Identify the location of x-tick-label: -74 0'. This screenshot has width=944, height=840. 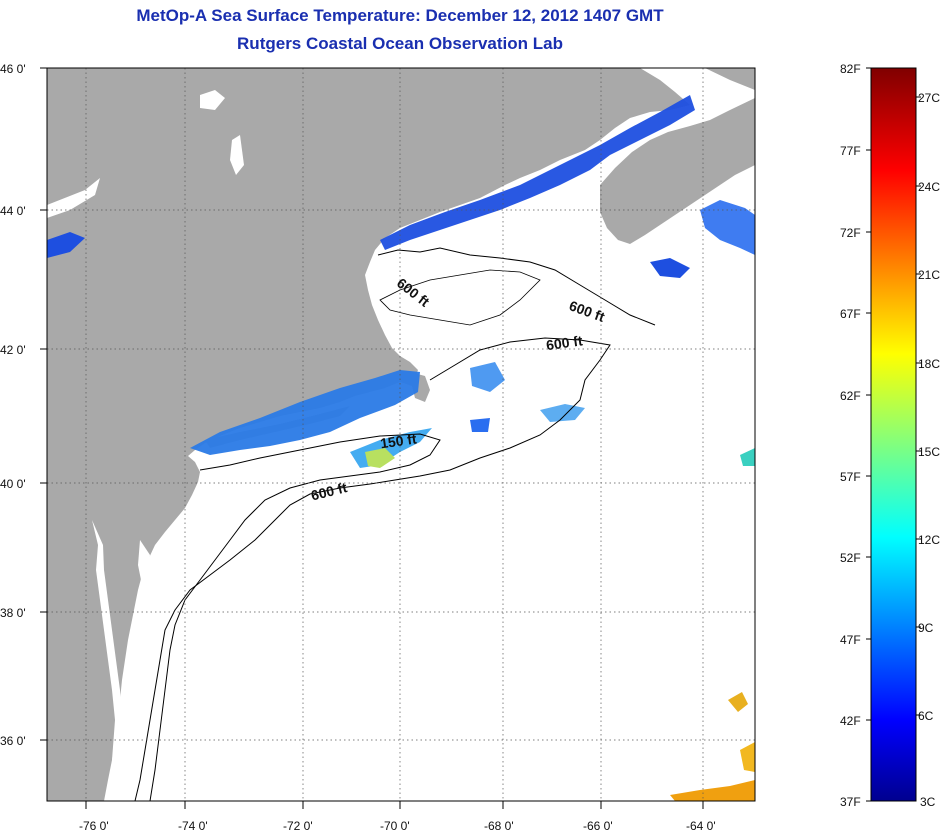
(193, 826).